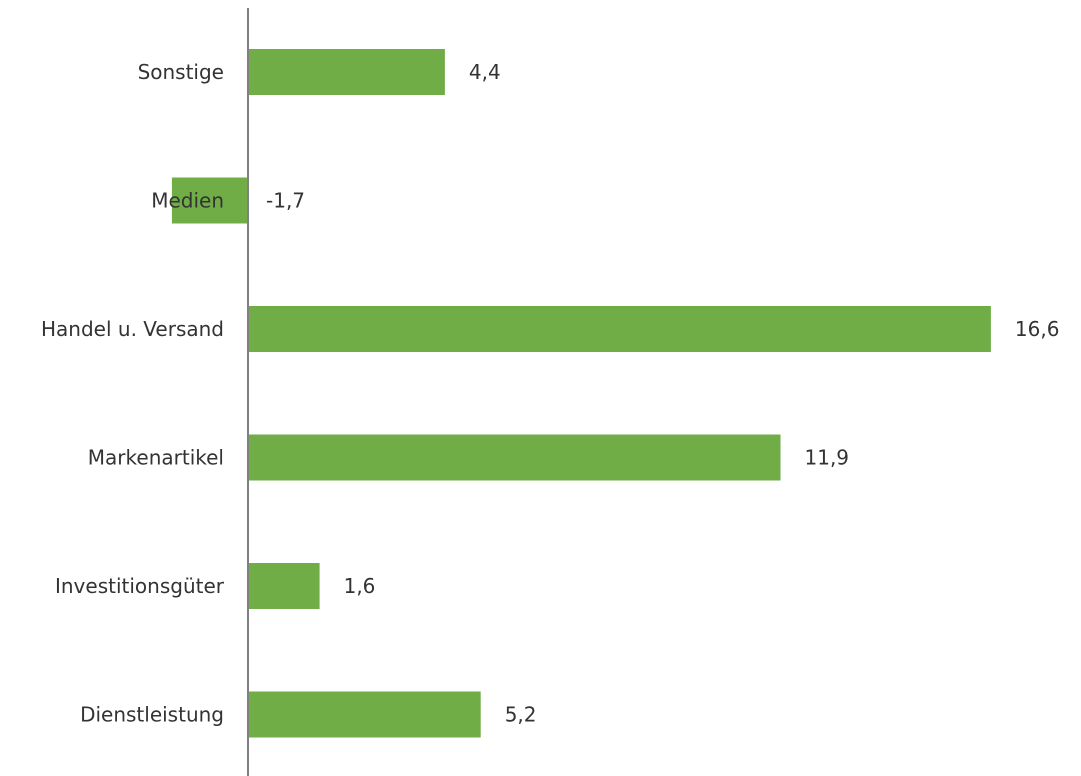 The width and height of the screenshot is (1081, 776). Describe the element at coordinates (1037, 329) in the screenshot. I see `value-label-handel-u-versand: 16,6` at that location.